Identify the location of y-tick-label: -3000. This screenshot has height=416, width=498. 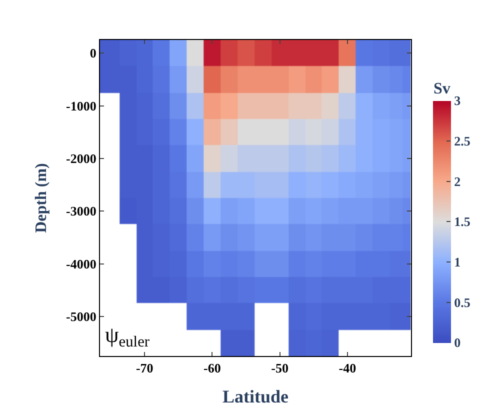
(81, 211).